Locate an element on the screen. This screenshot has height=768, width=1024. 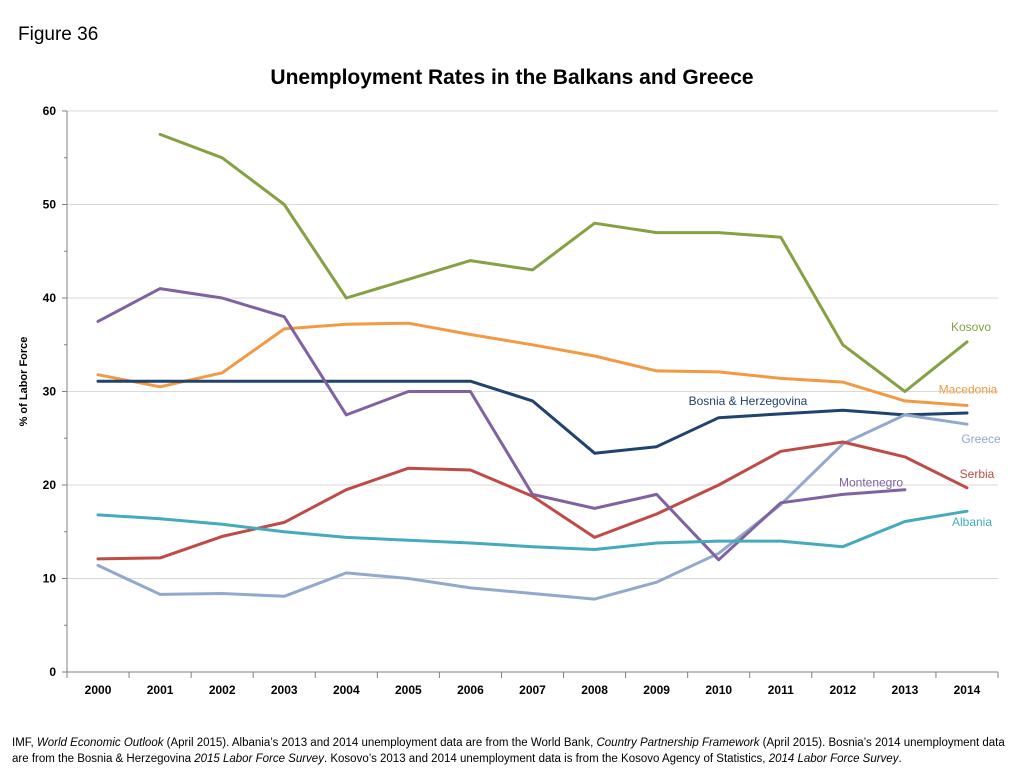
x-tick-label: 2004 is located at coordinates (346, 690).